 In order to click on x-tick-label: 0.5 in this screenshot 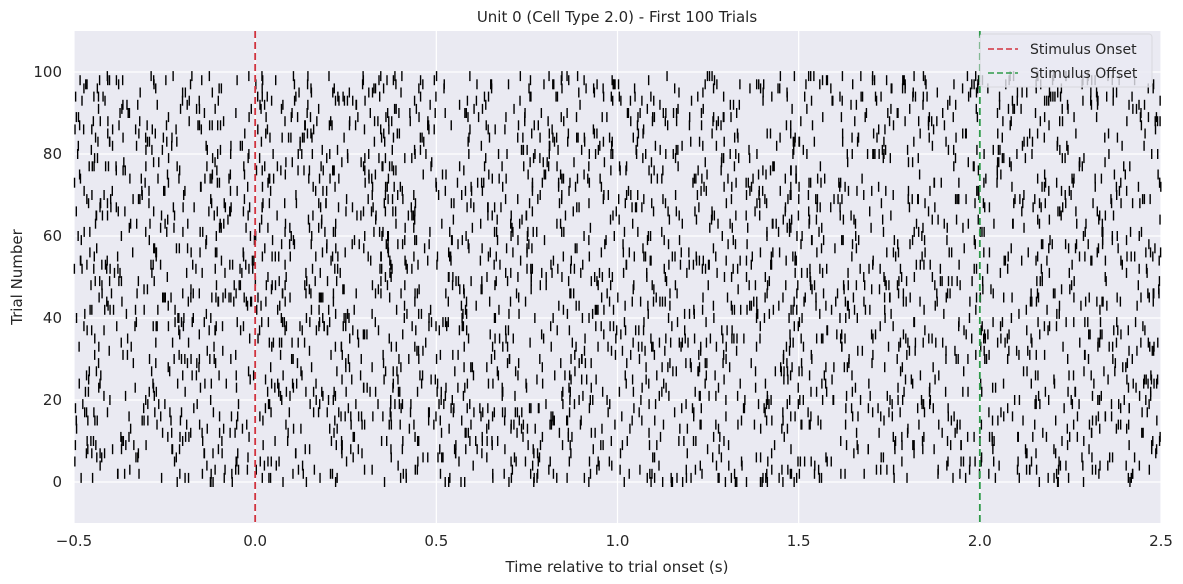, I will do `click(436, 541)`.